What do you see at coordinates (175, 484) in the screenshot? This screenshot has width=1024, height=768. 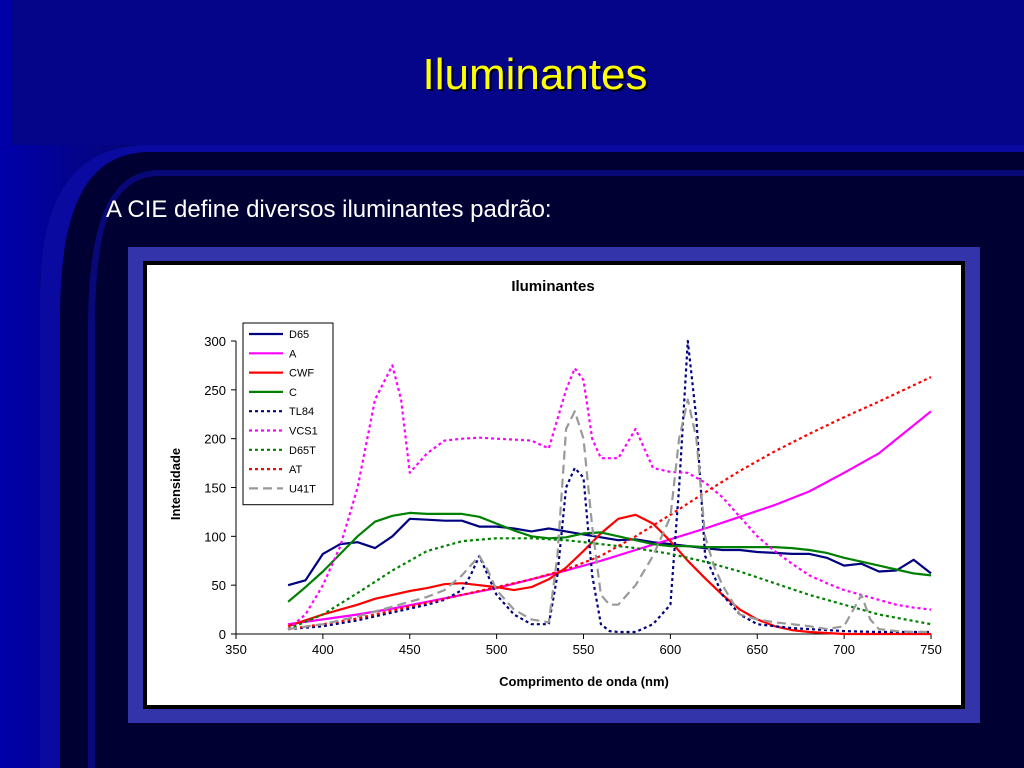 I see `y-axis-label: Intensidade` at bounding box center [175, 484].